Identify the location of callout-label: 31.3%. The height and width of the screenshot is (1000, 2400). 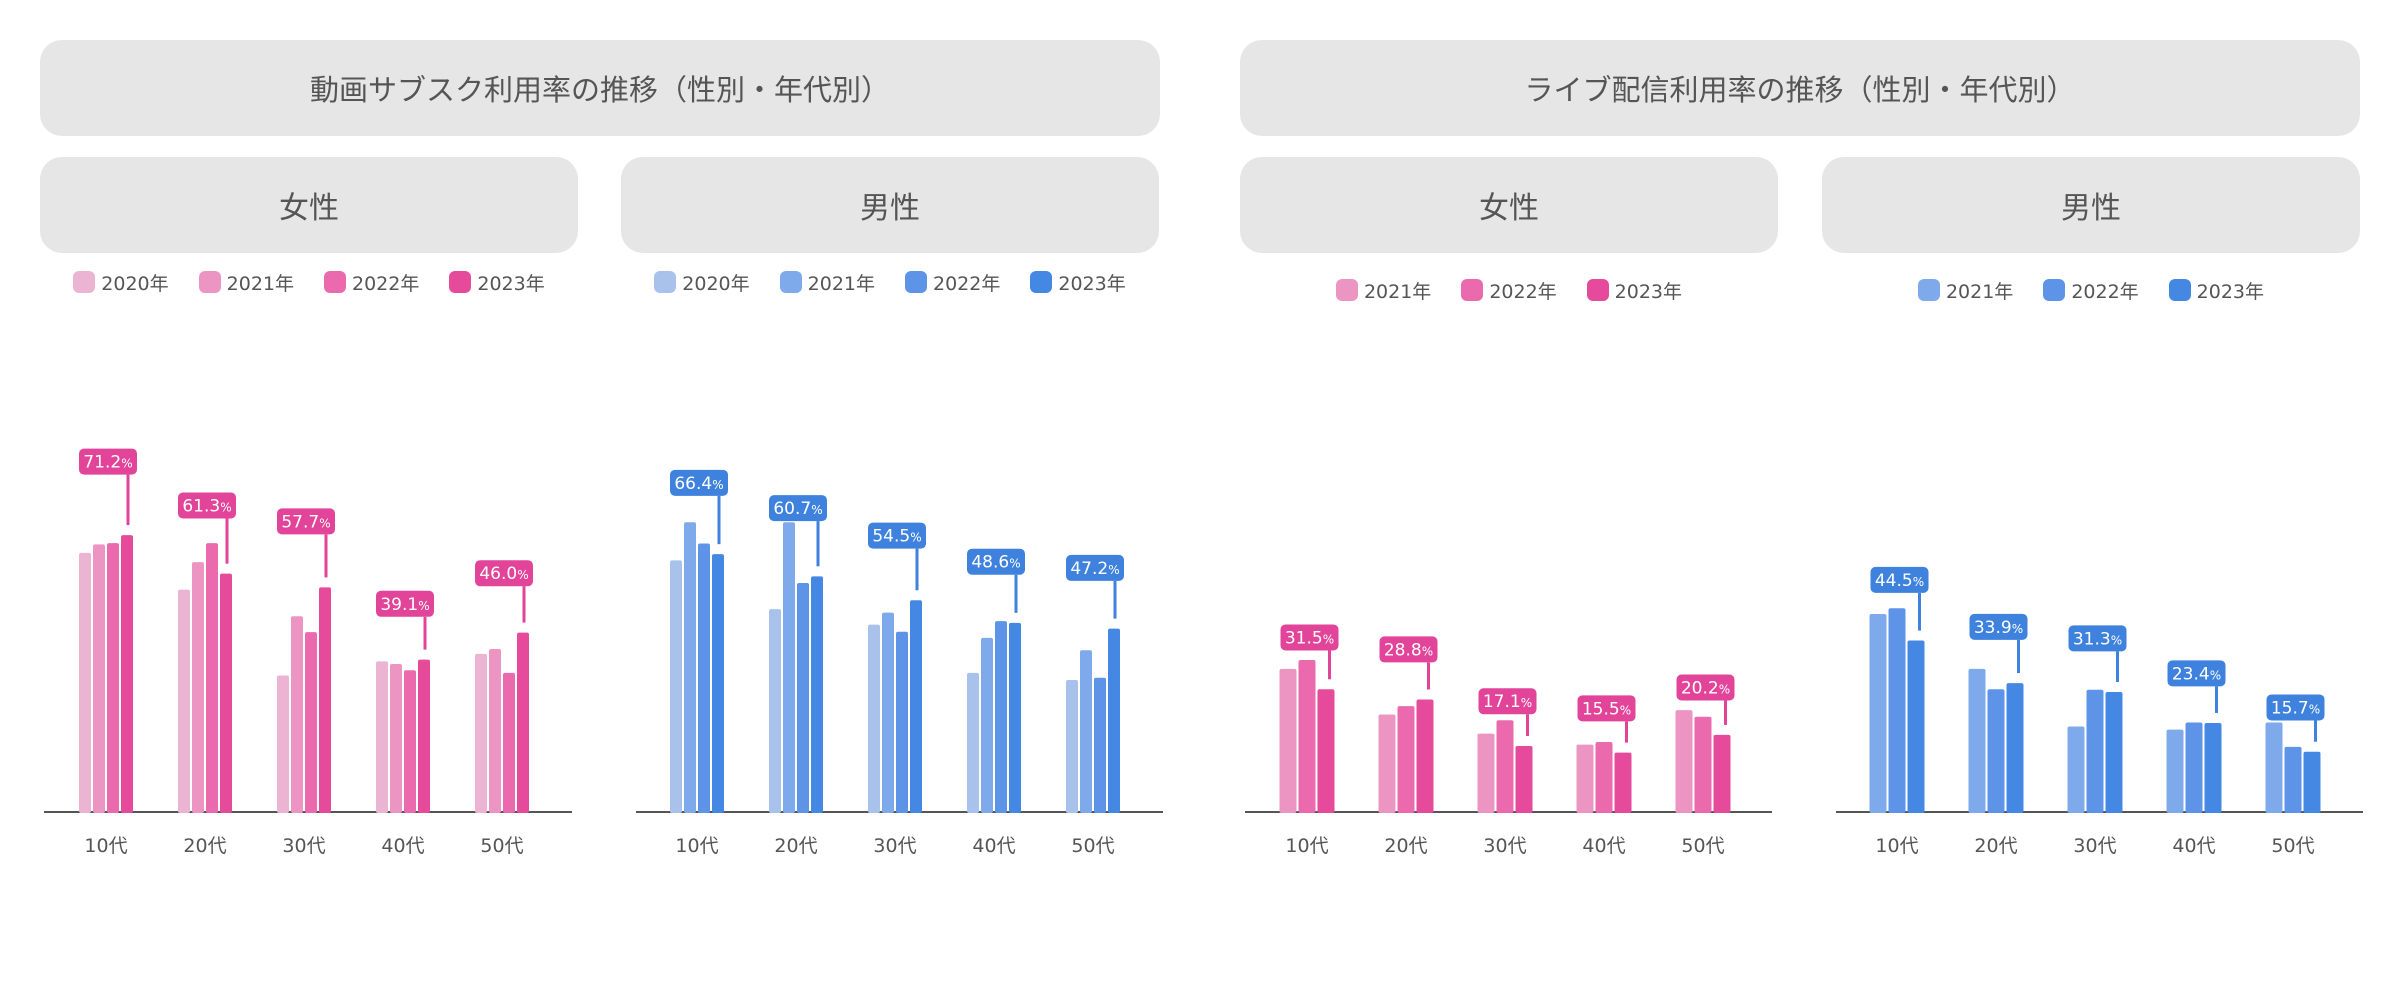
(2097, 639).